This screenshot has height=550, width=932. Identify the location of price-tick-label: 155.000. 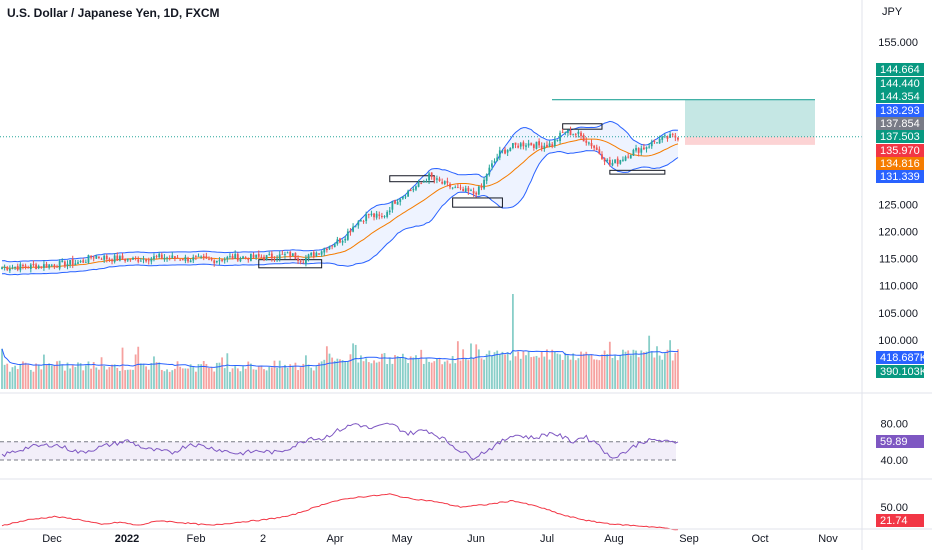
(898, 43).